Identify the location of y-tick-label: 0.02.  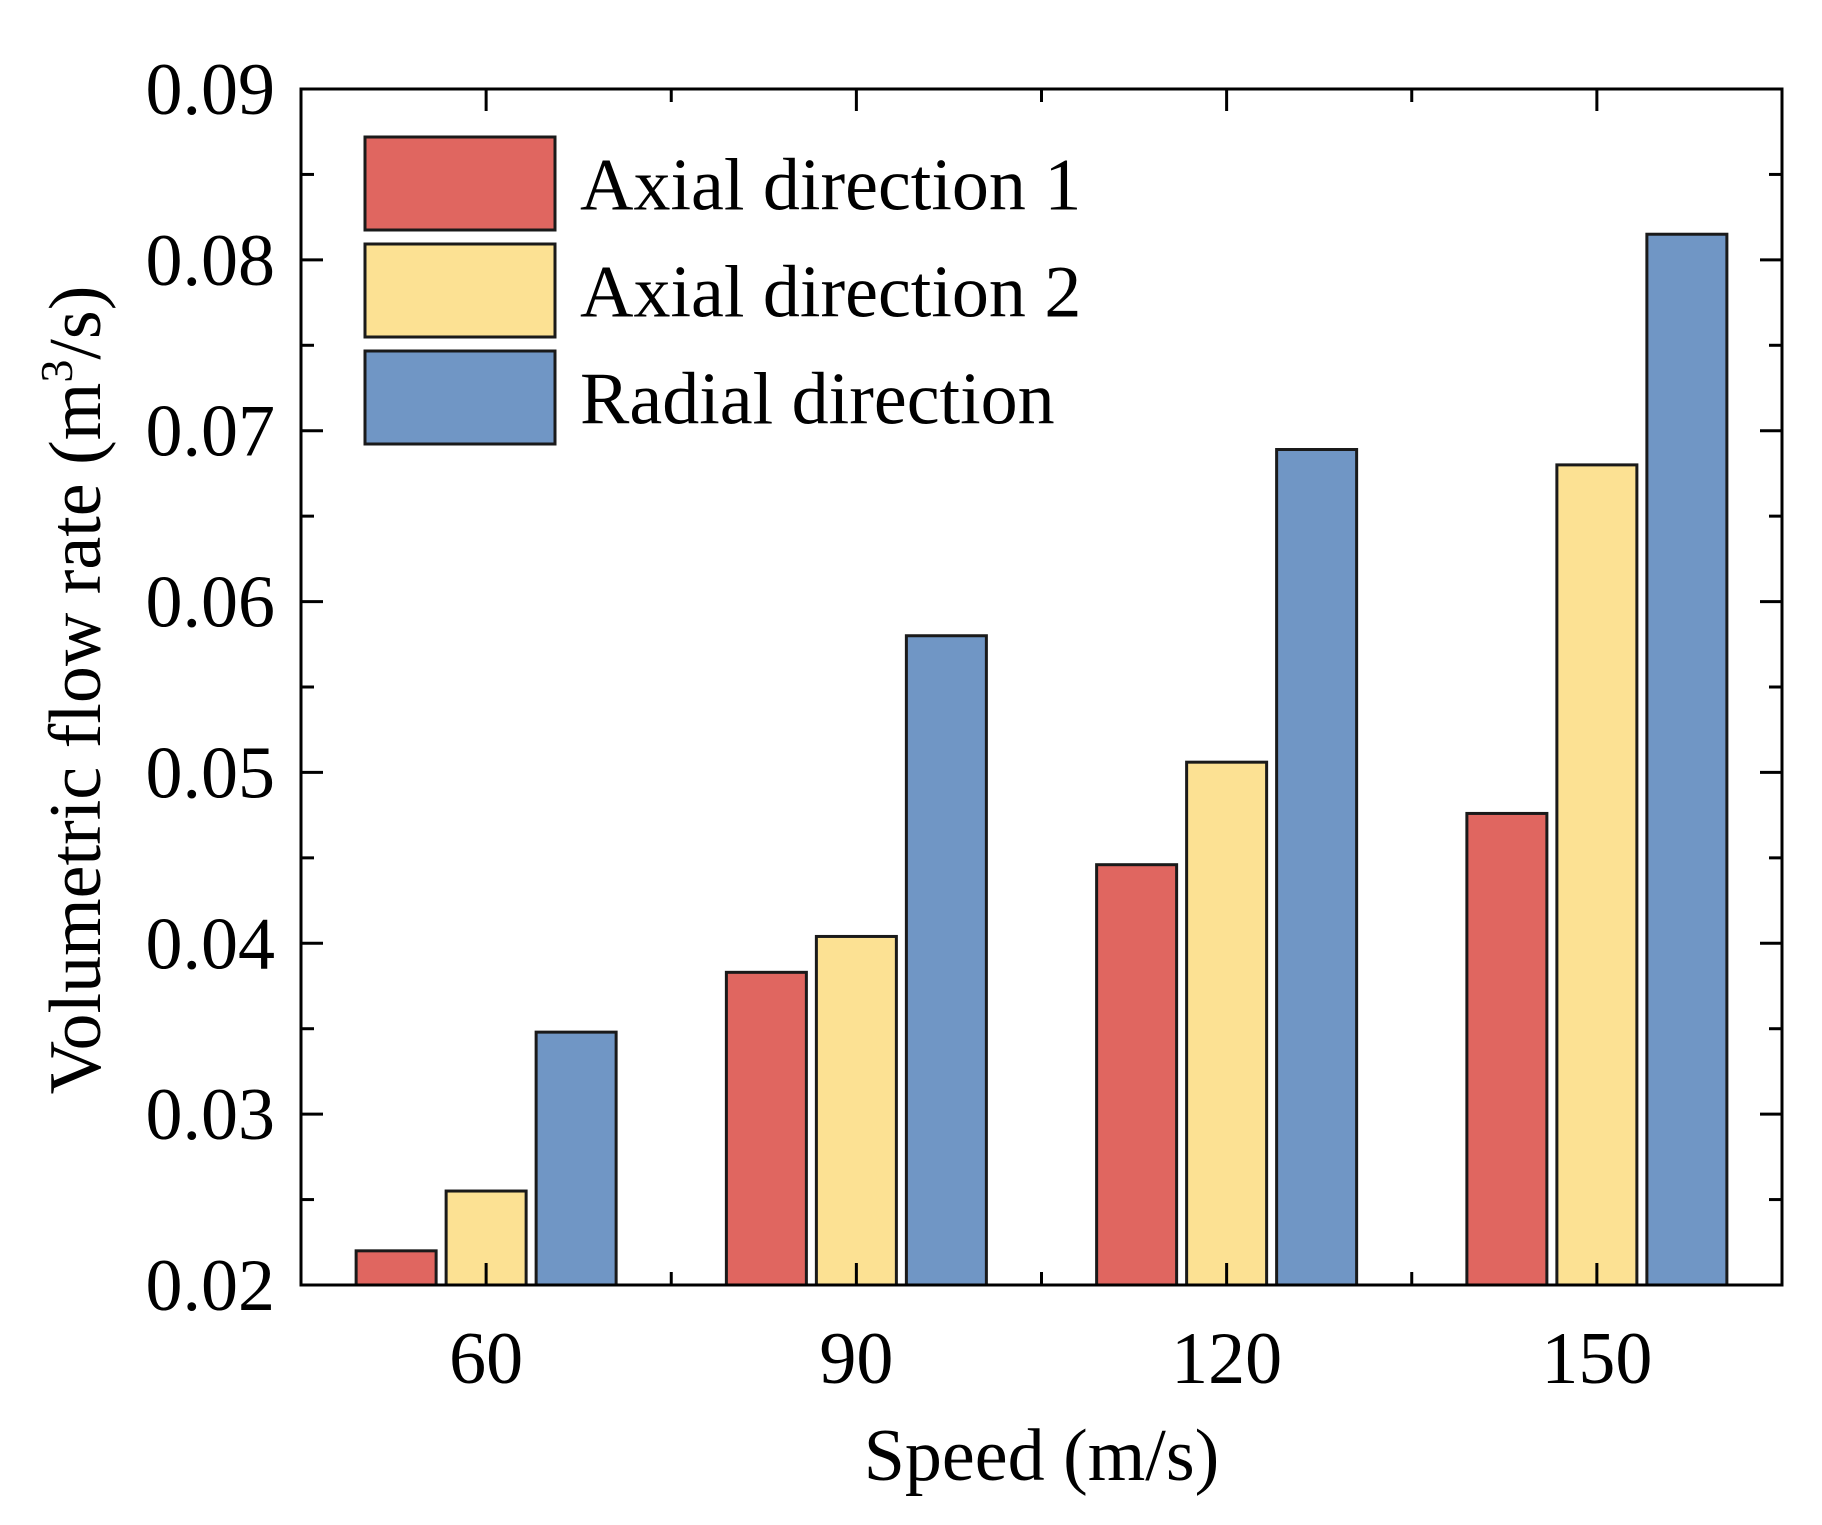
(211, 1286).